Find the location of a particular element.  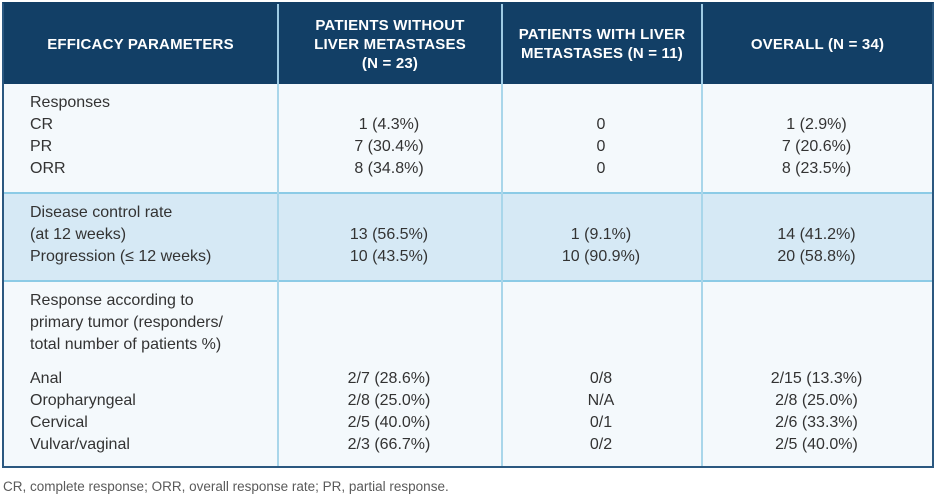

row-label: primary tumor (responders/ is located at coordinates (126, 322).